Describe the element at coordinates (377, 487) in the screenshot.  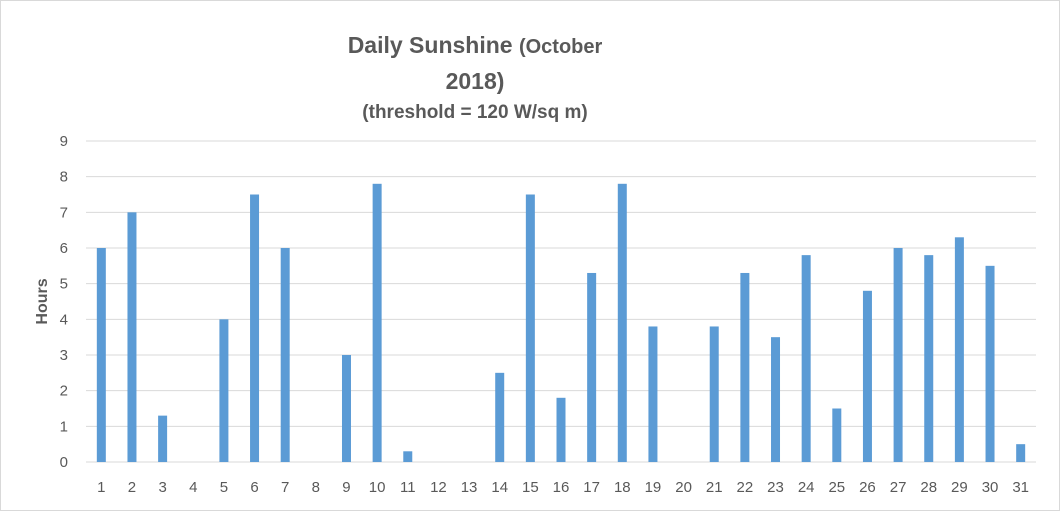
I see `x-tick-label: 10` at that location.